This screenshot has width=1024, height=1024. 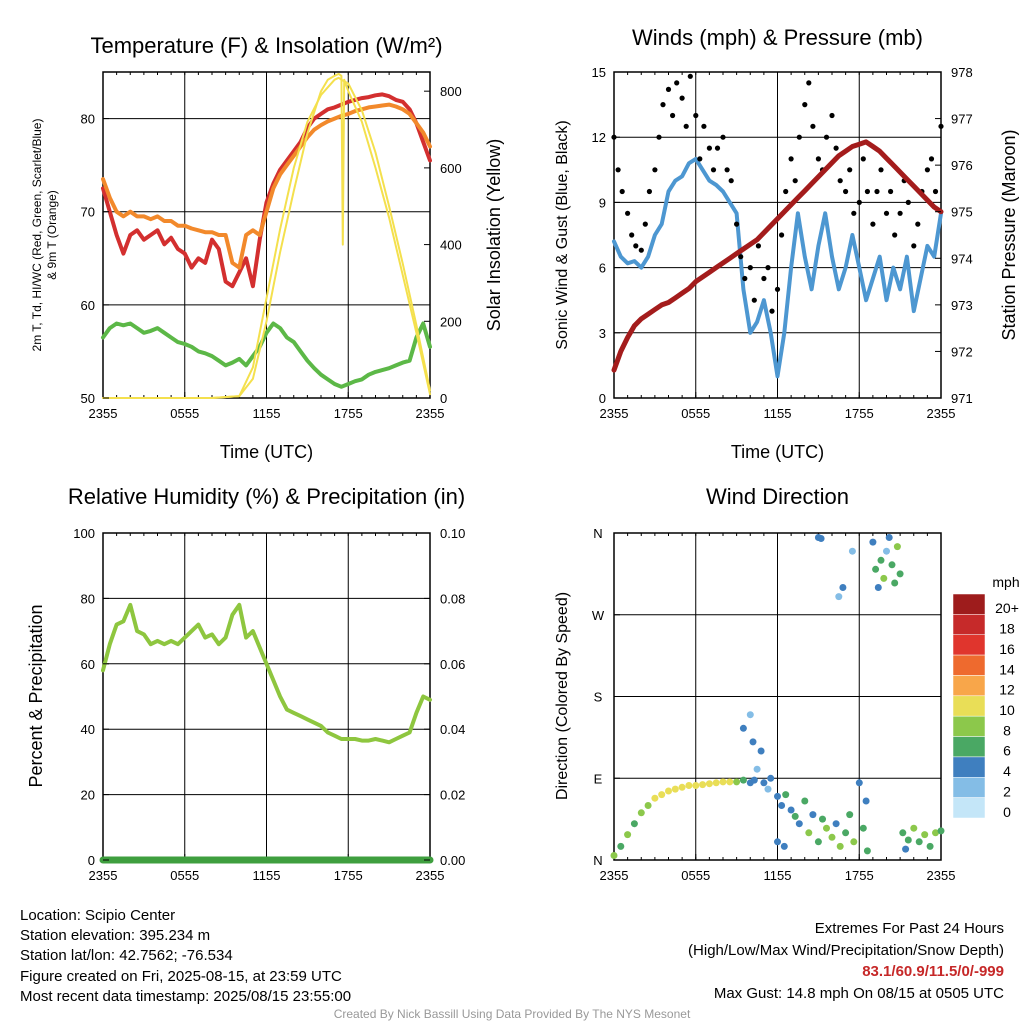 What do you see at coordinates (103, 413) in the screenshot?
I see `temp-xtick-label: 2355` at bounding box center [103, 413].